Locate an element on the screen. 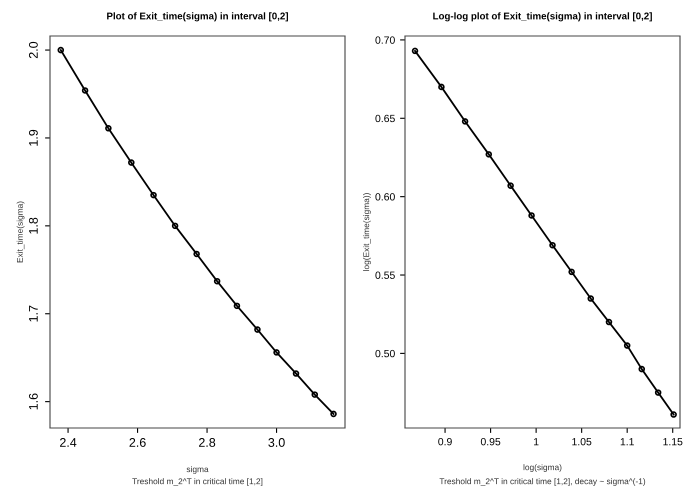 Image resolution: width=699 pixels, height=498 pixels. y-tick-label: 1.9 is located at coordinates (33, 138).